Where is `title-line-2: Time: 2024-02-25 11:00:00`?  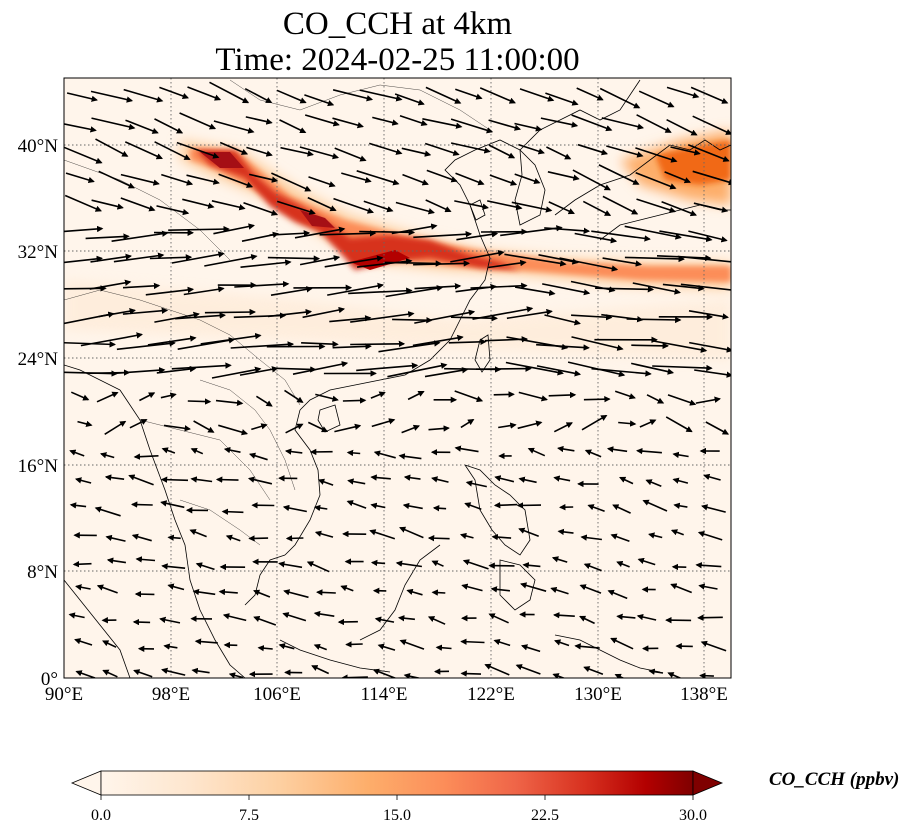 title-line-2: Time: 2024-02-25 11:00:00 is located at coordinates (397, 60).